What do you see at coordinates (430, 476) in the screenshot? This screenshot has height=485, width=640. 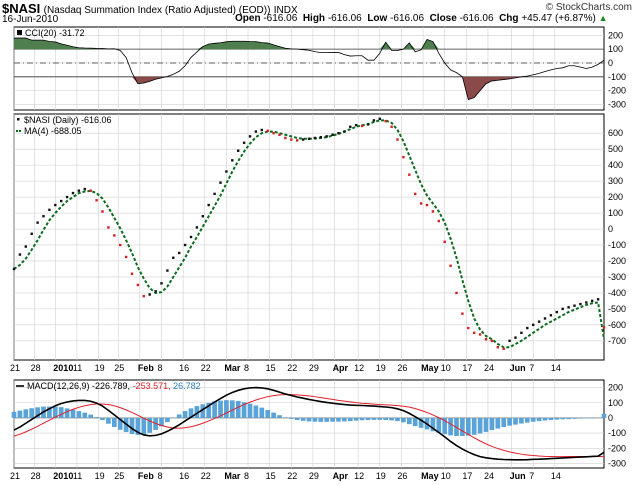 I see `macd-x-tick-label: May` at bounding box center [430, 476].